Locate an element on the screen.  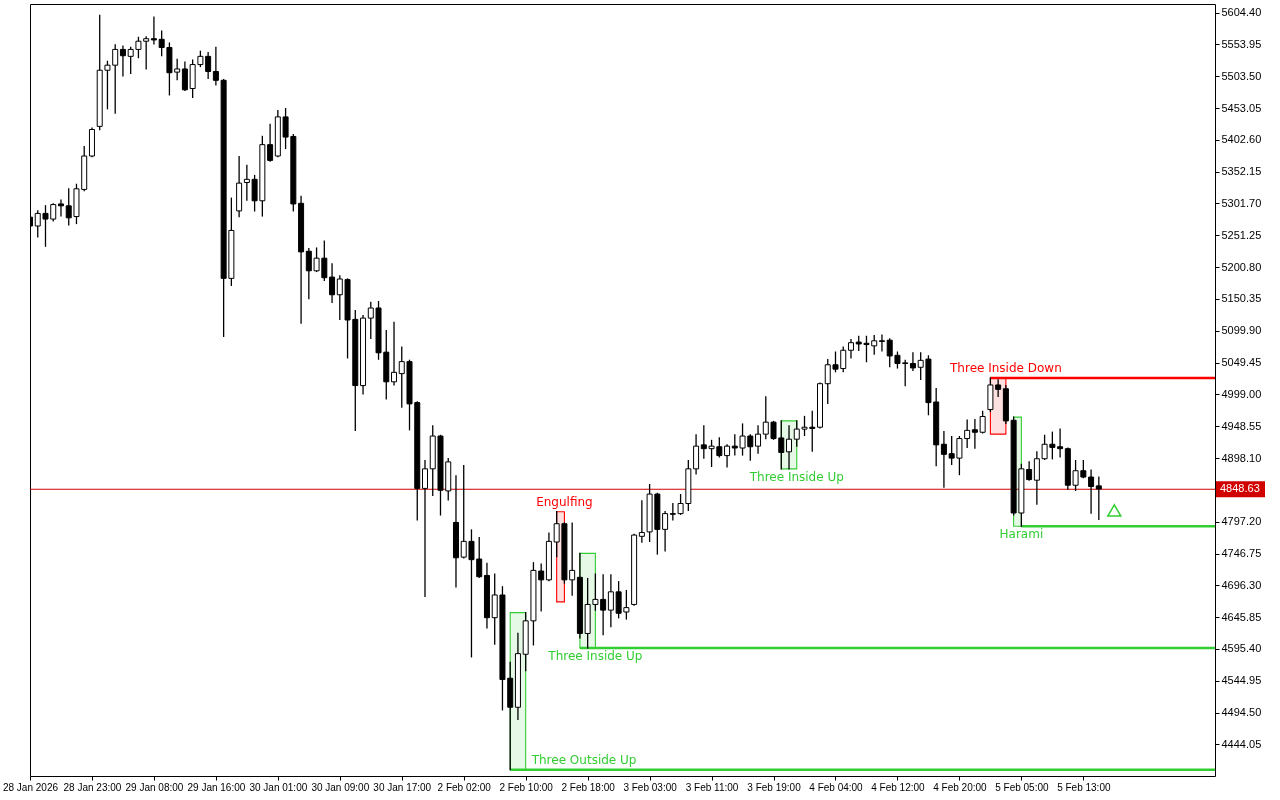
series-label: Harami is located at coordinates (1021, 534).